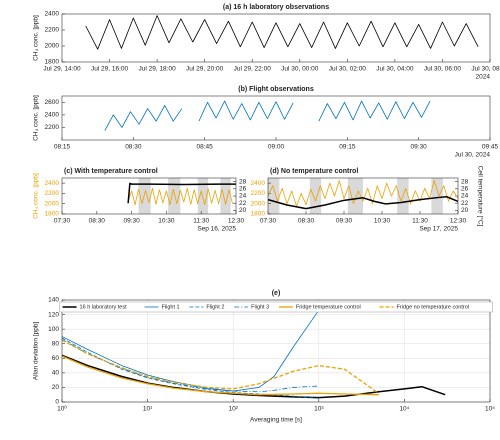  What do you see at coordinates (171, 307) in the screenshot?
I see `legend-label: Flight 1` at bounding box center [171, 307].